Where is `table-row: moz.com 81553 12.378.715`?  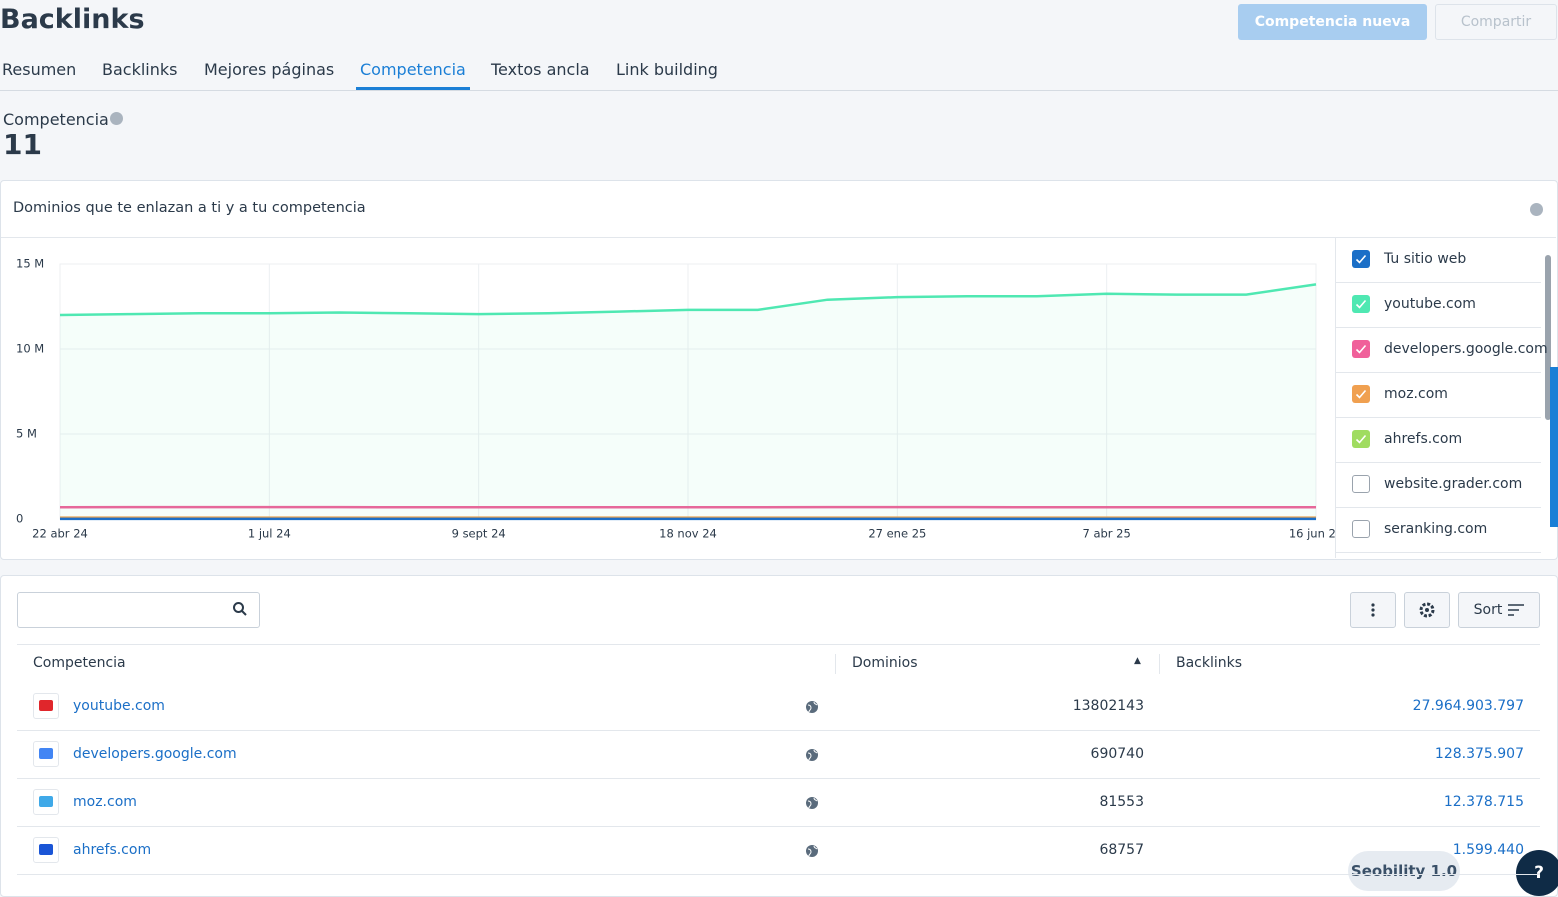
table-row: moz.com 81553 12.378.715 is located at coordinates (778, 802).